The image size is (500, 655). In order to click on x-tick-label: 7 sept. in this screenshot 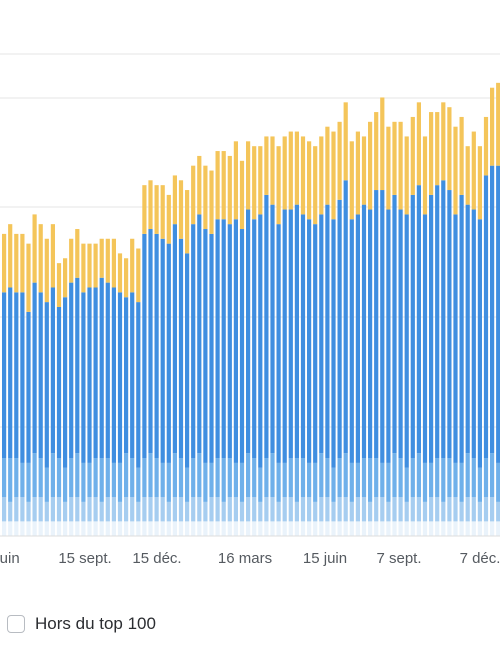, I will do `click(399, 558)`.